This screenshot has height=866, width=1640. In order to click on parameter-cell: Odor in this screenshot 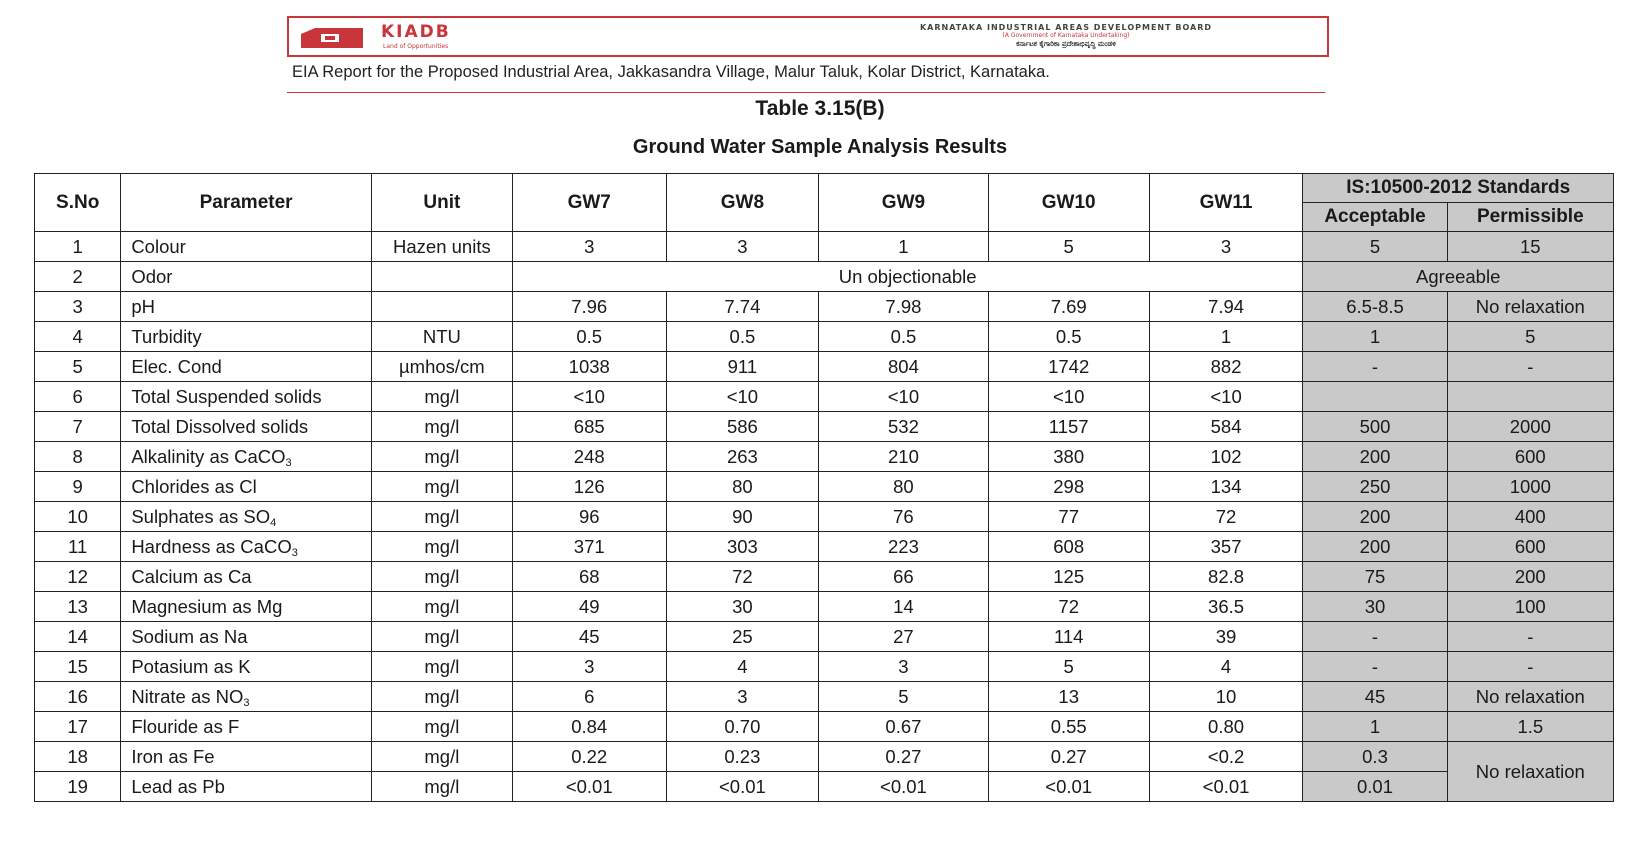, I will do `click(246, 276)`.